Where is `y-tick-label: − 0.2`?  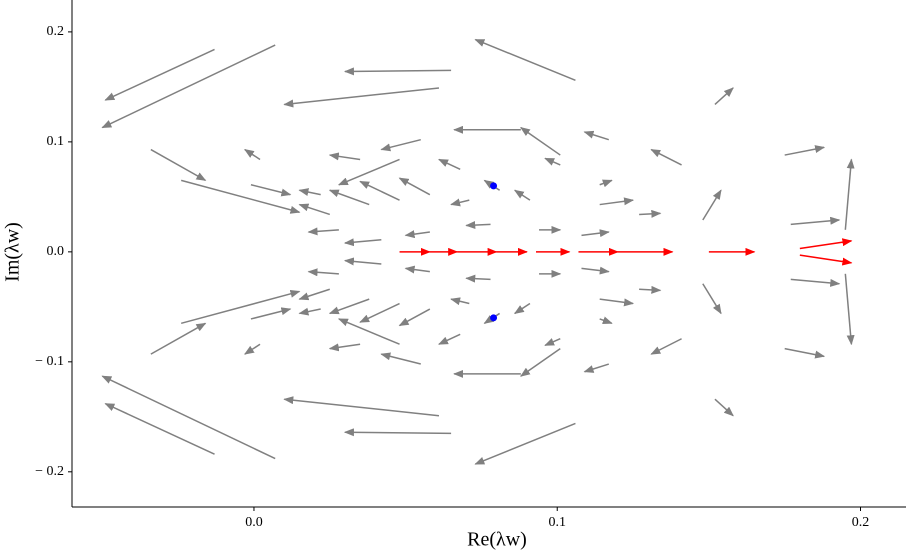 y-tick-label: − 0.2 is located at coordinates (49, 471).